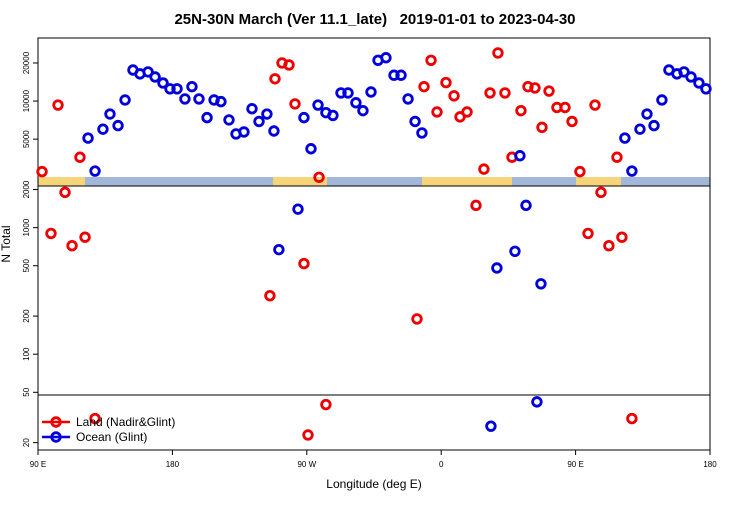 The image size is (750, 505). Describe the element at coordinates (575, 464) in the screenshot. I see `x-tick-label: 90 E` at that location.